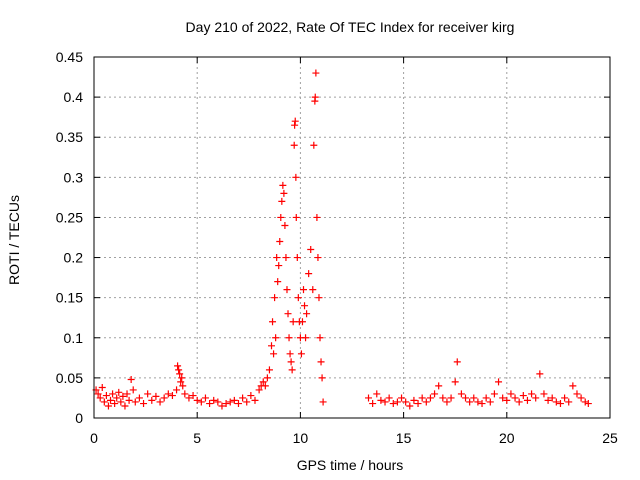  Describe the element at coordinates (74, 258) in the screenshot. I see `y-tick-label: 0.2` at that location.